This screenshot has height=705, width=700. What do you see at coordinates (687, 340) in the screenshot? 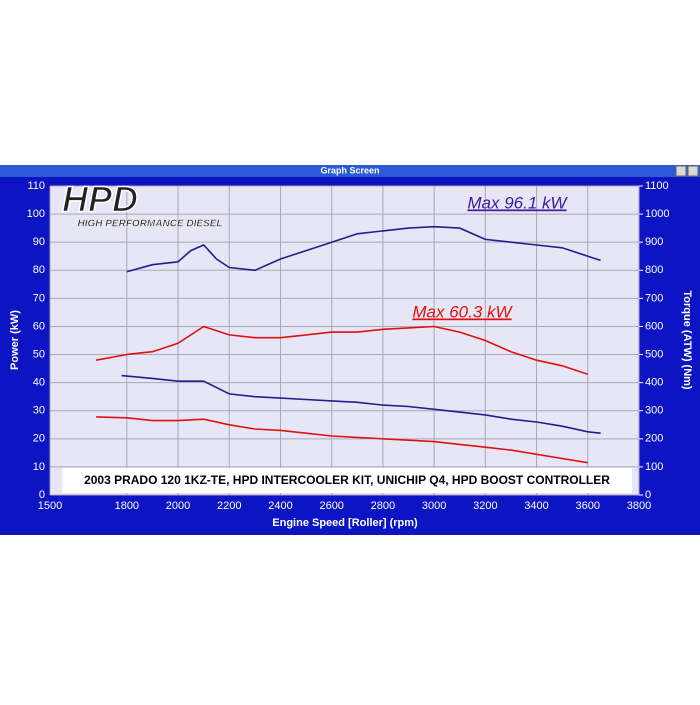
I see `y2-axis-label: Torque (ATW) (Nm)` at bounding box center [687, 340].